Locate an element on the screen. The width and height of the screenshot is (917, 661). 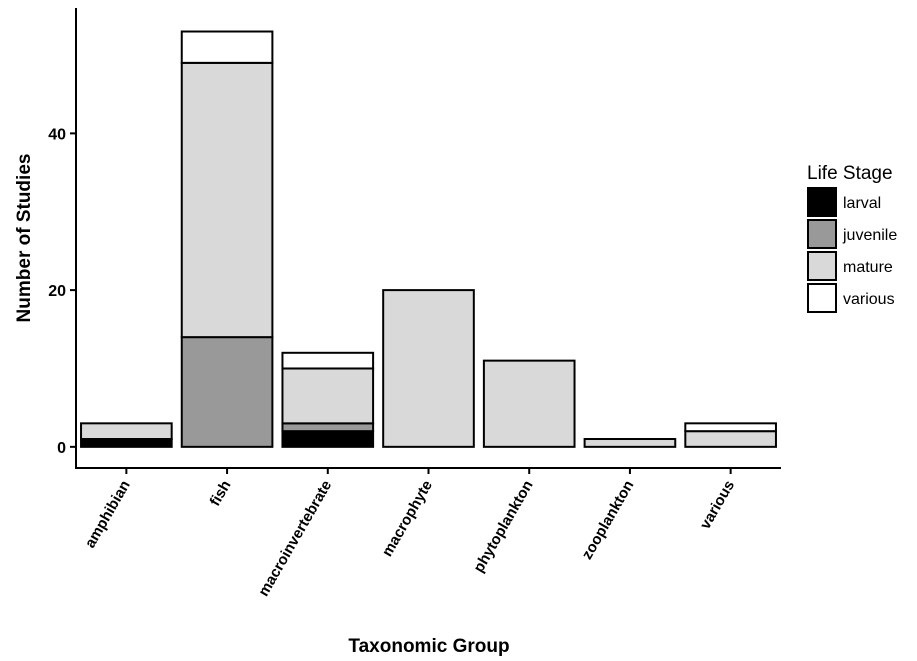
bar-fish-mature is located at coordinates (227, 200).